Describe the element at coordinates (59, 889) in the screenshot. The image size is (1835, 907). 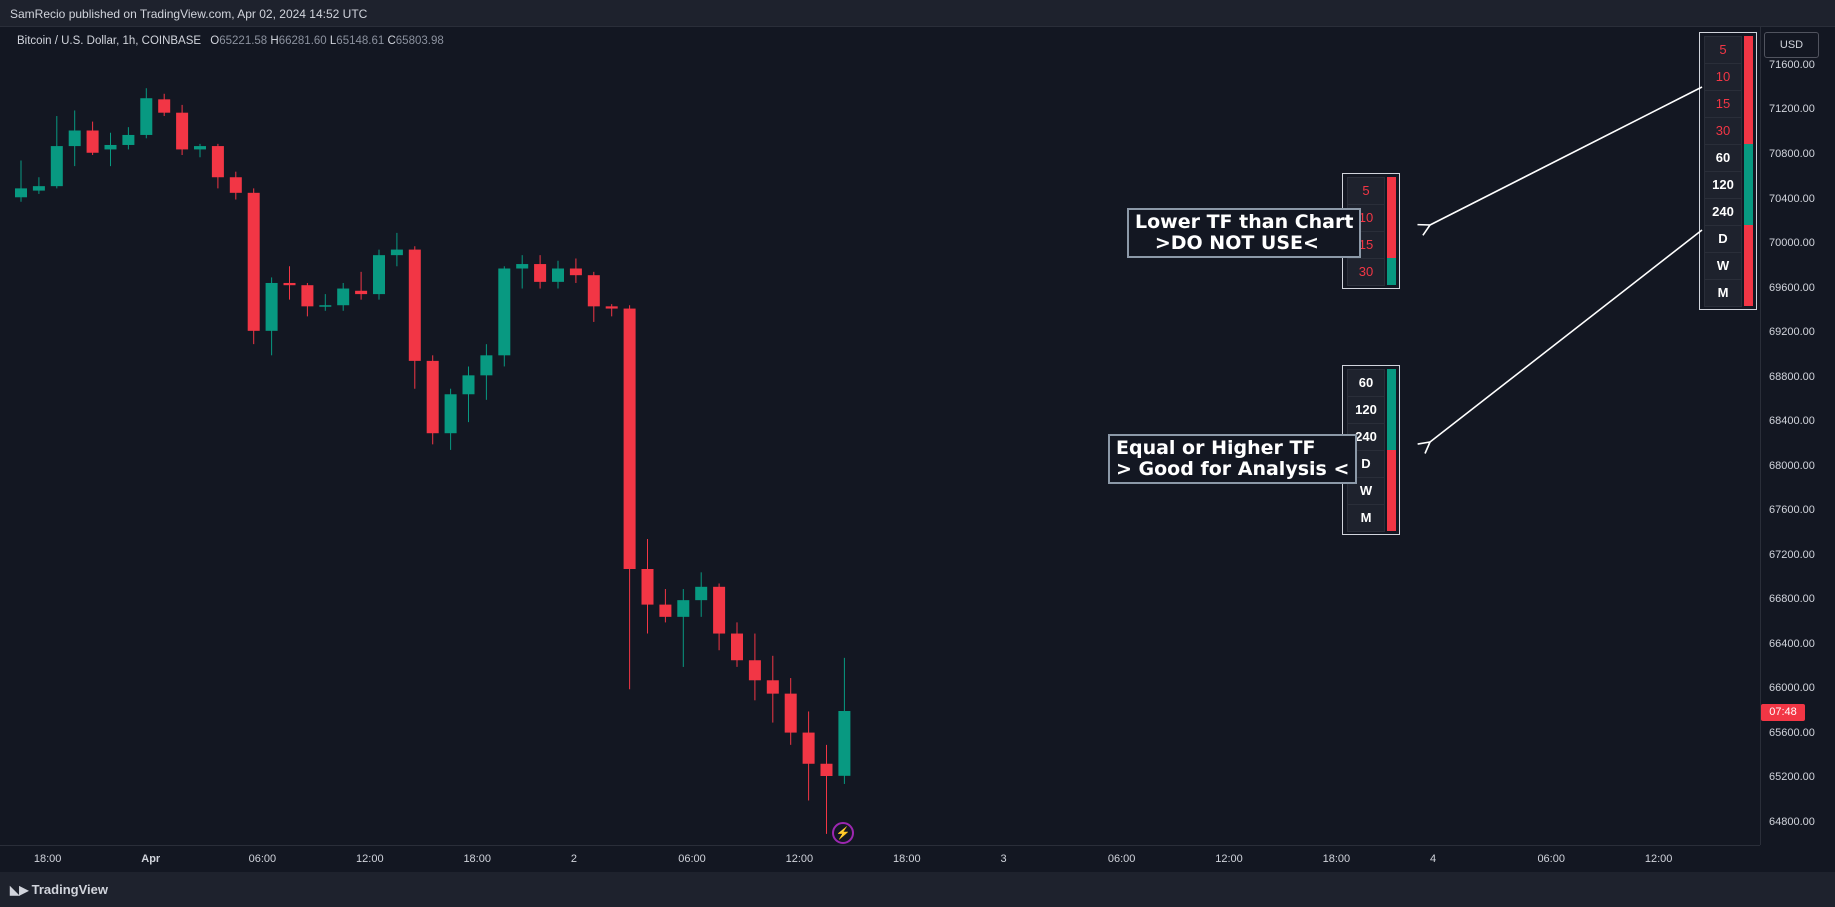
I see `tradingview-logo: ◣▶ TradingView` at that location.